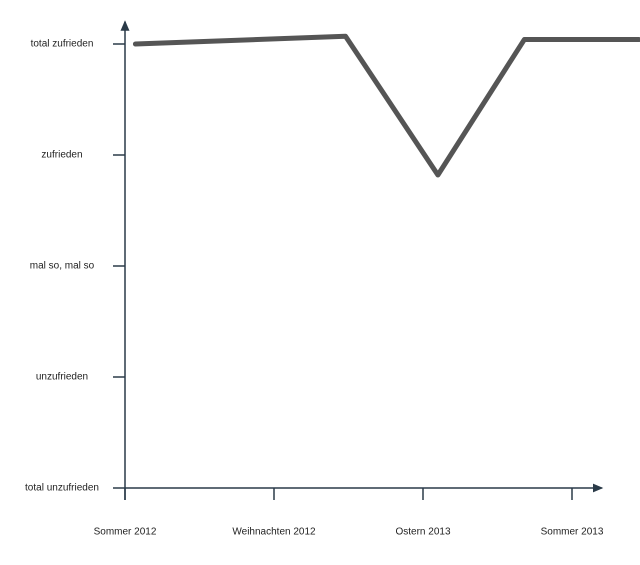 This screenshot has height=565, width=640. I want to click on x-tick-label: Sommer 2013, so click(572, 532).